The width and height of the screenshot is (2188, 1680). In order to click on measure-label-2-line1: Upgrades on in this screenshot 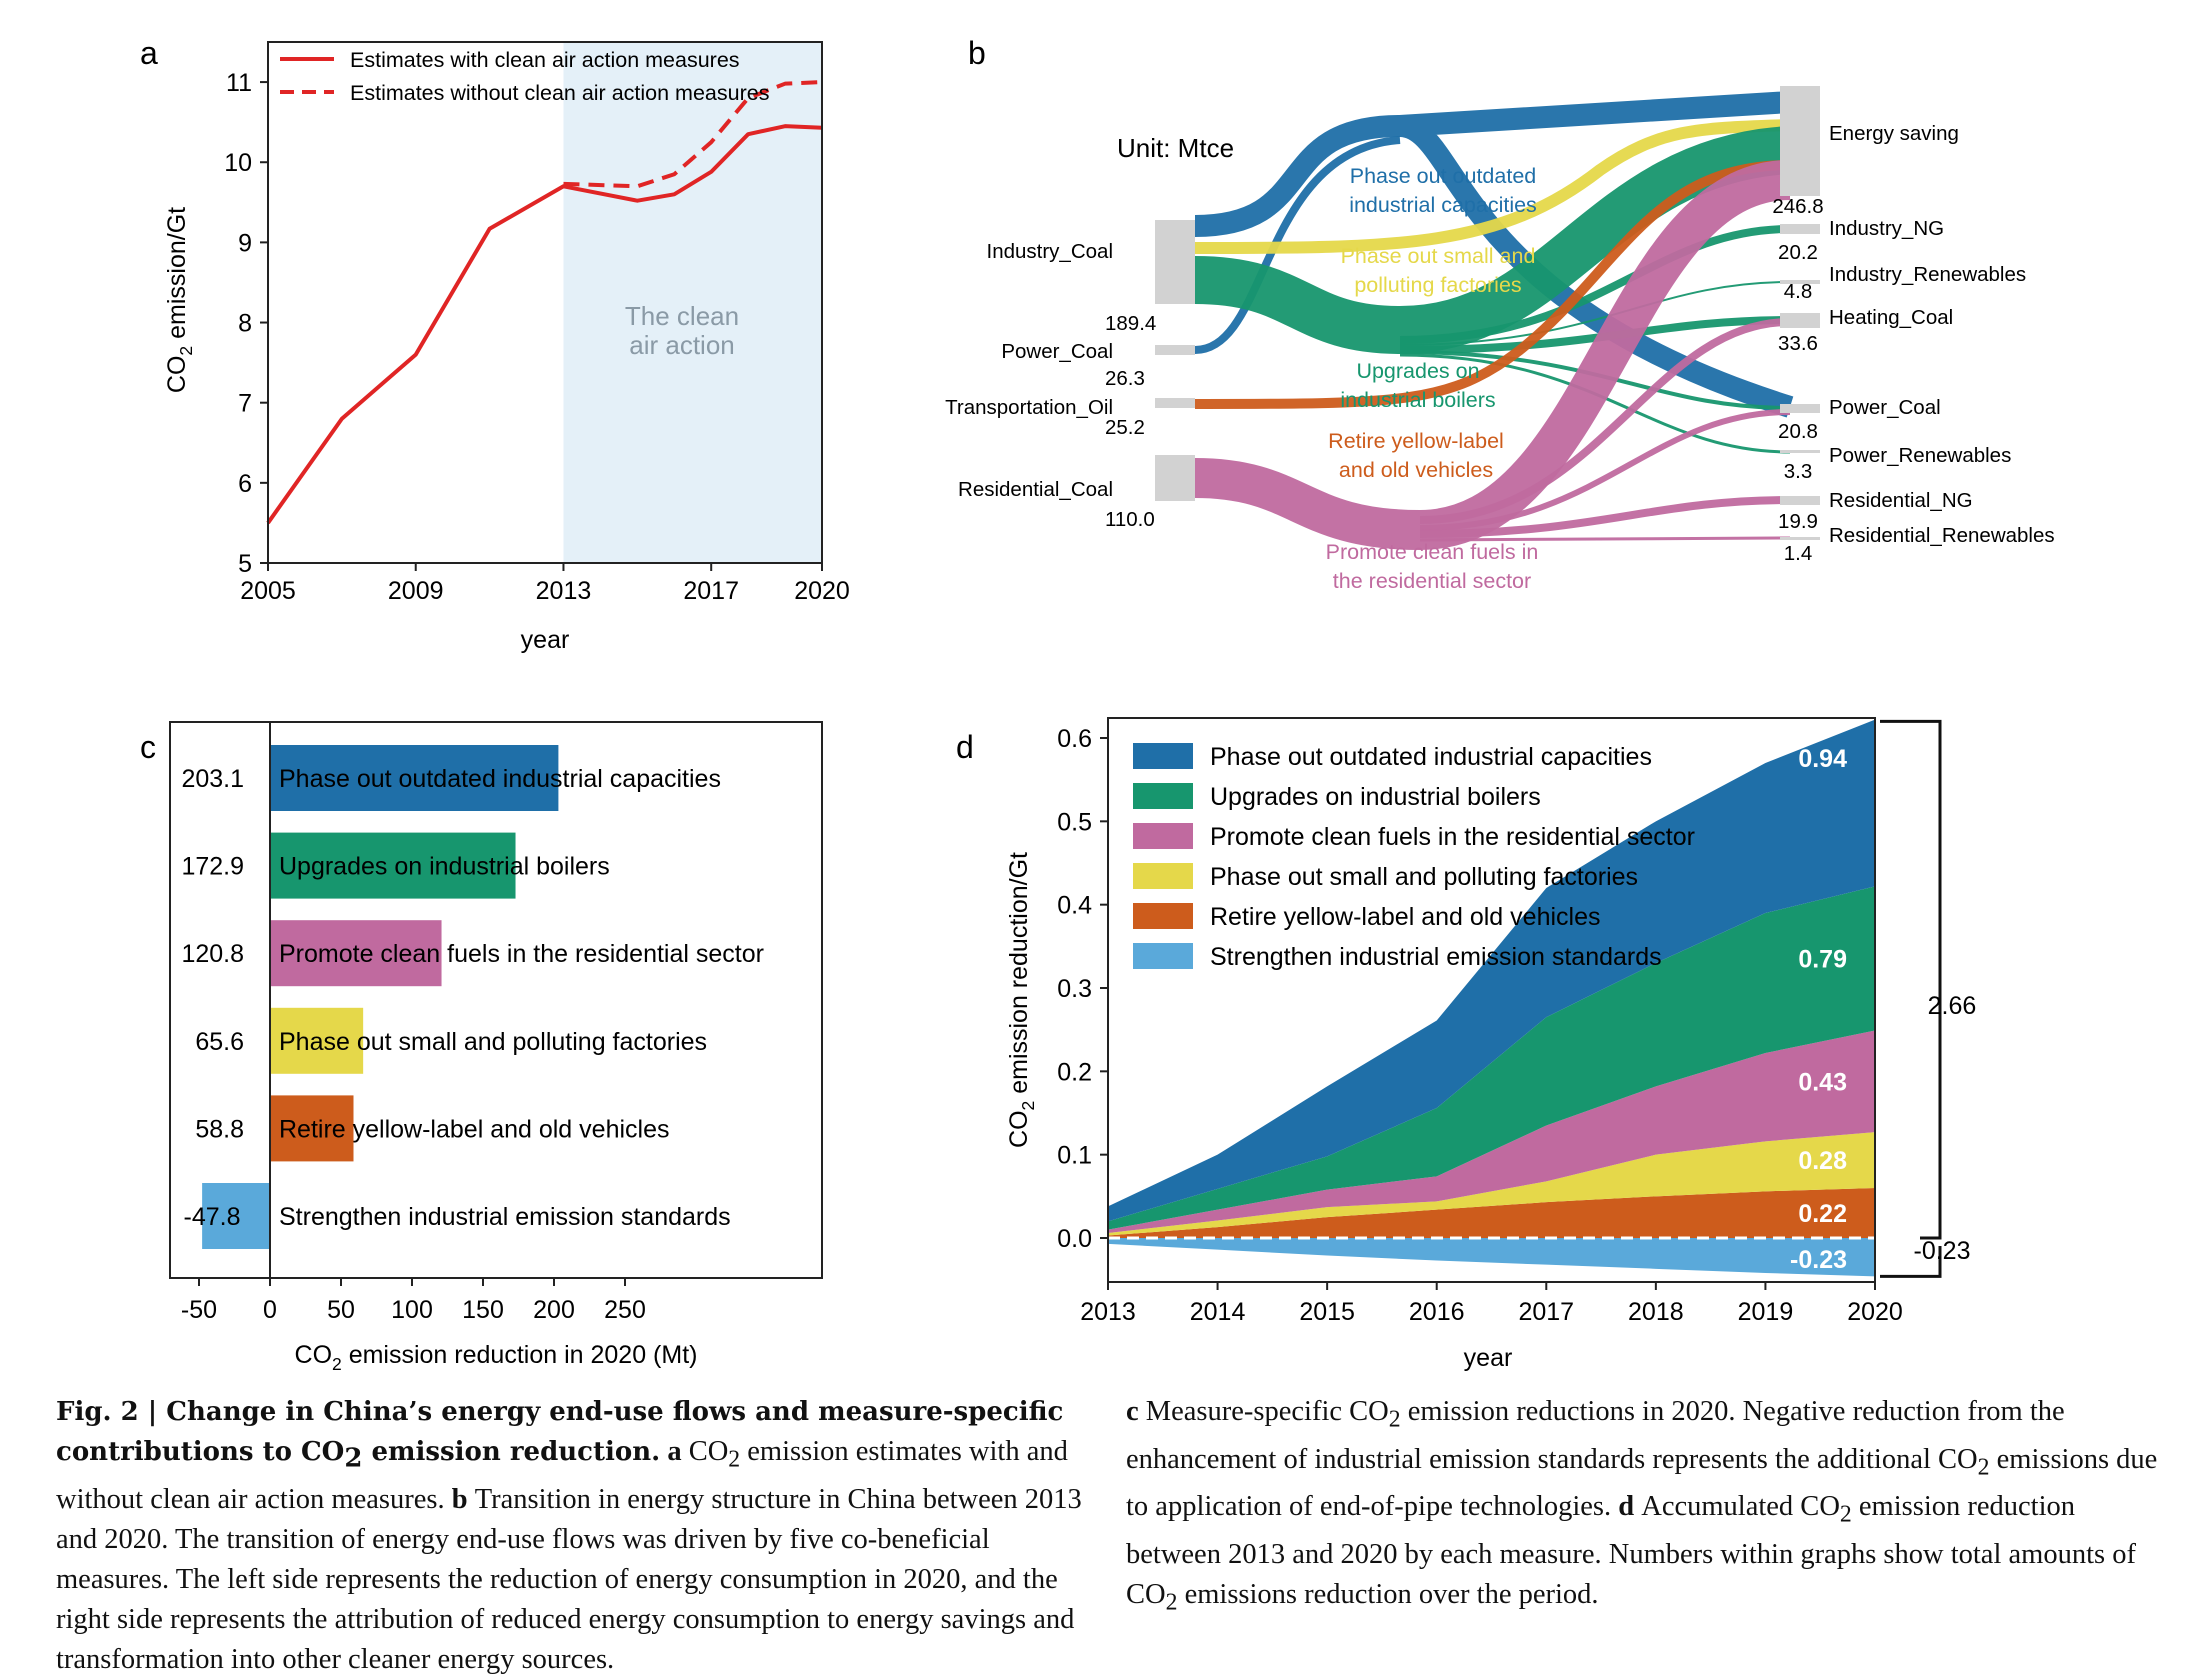, I will do `click(1417, 371)`.